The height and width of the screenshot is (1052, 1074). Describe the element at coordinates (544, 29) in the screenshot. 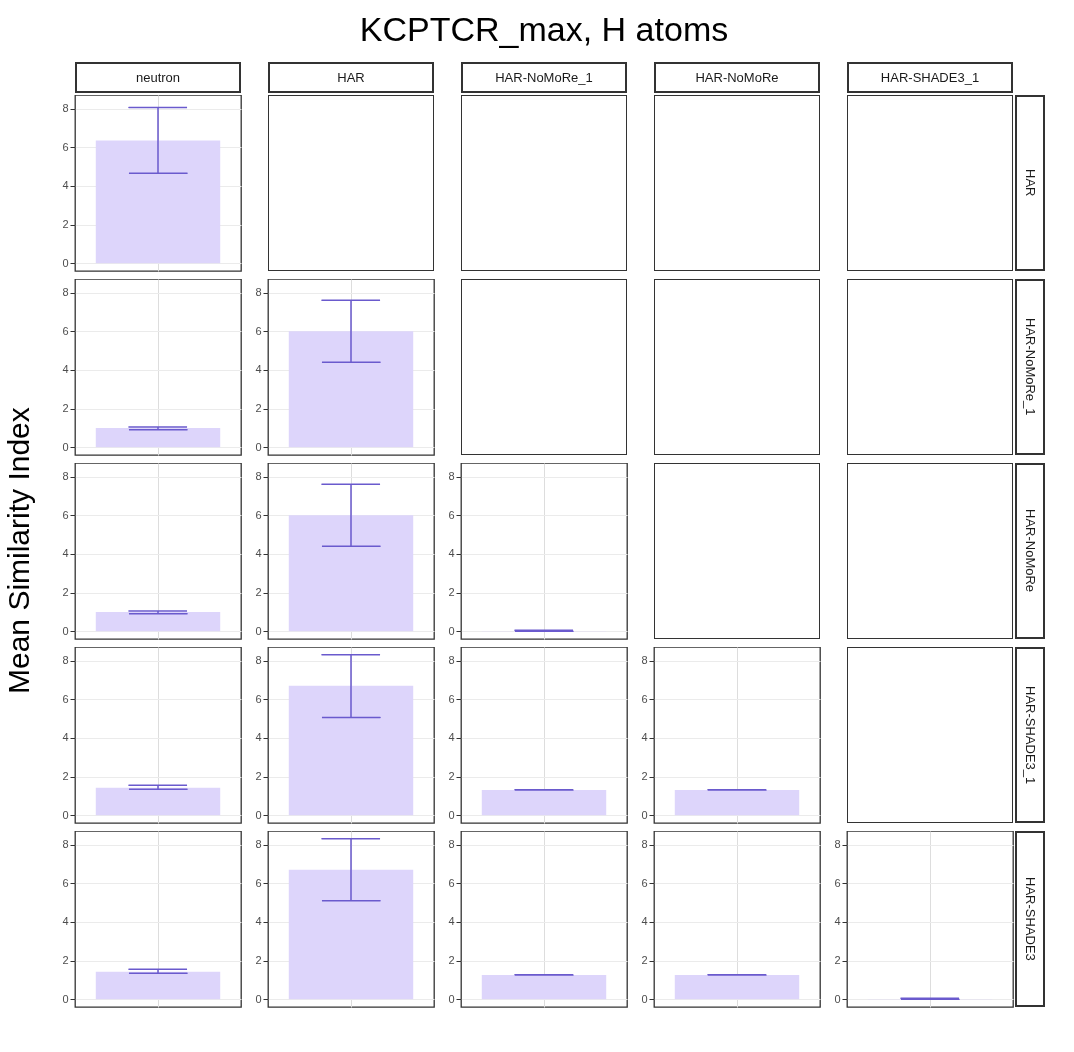

I see `text: KCPTCR_max, H atoms` at that location.